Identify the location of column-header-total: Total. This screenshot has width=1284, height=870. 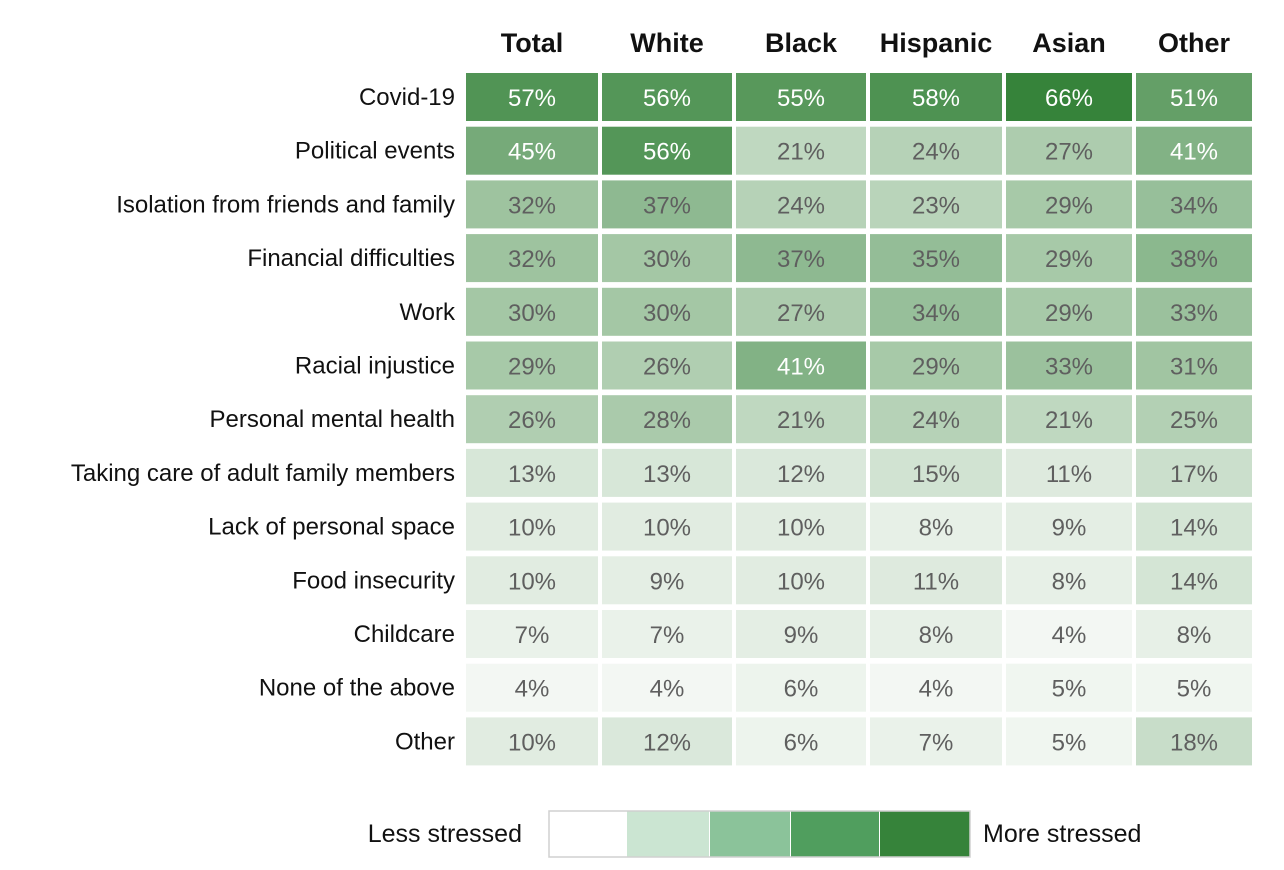
(532, 43).